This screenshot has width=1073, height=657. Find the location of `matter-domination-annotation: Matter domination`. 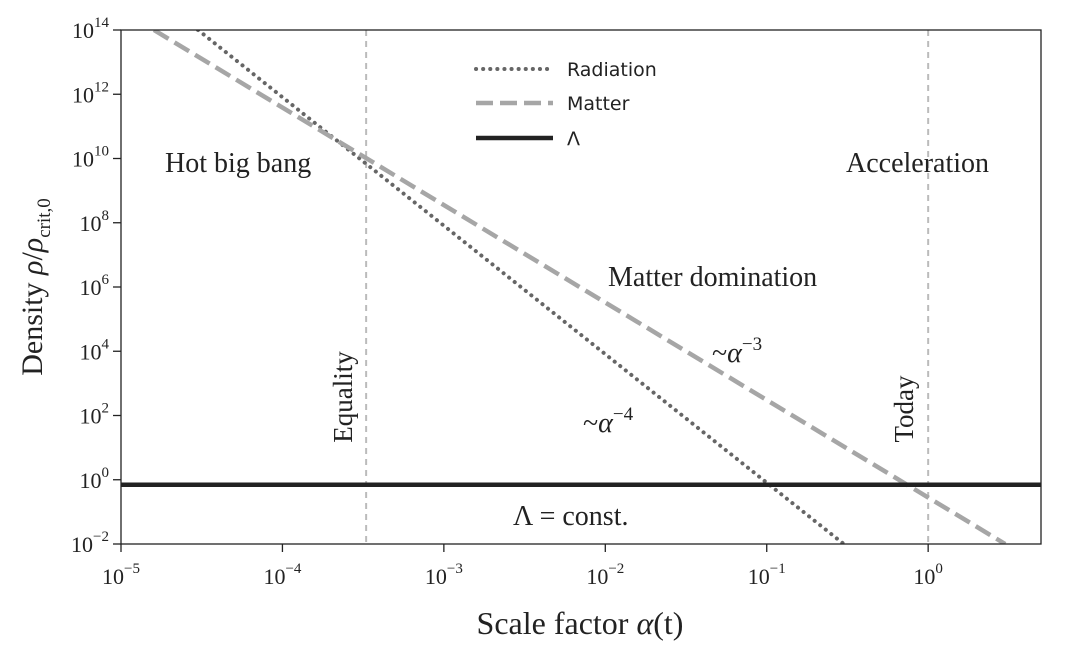

matter-domination-annotation: Matter domination is located at coordinates (712, 277).